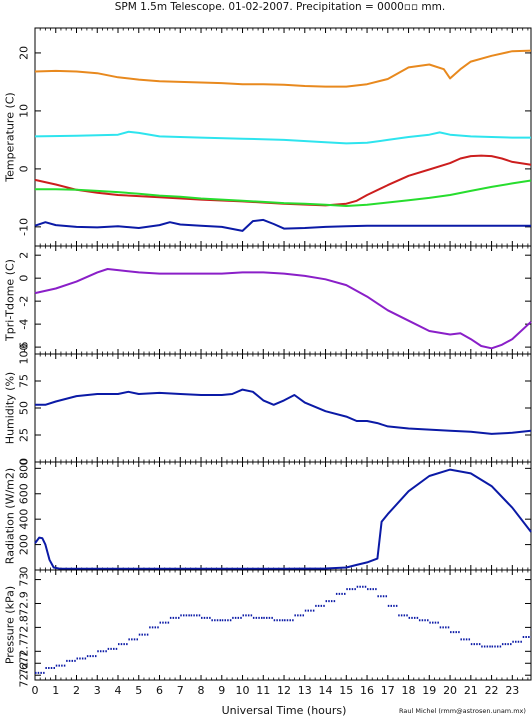  I want to click on y-tick-label: 100, so click(24, 354).